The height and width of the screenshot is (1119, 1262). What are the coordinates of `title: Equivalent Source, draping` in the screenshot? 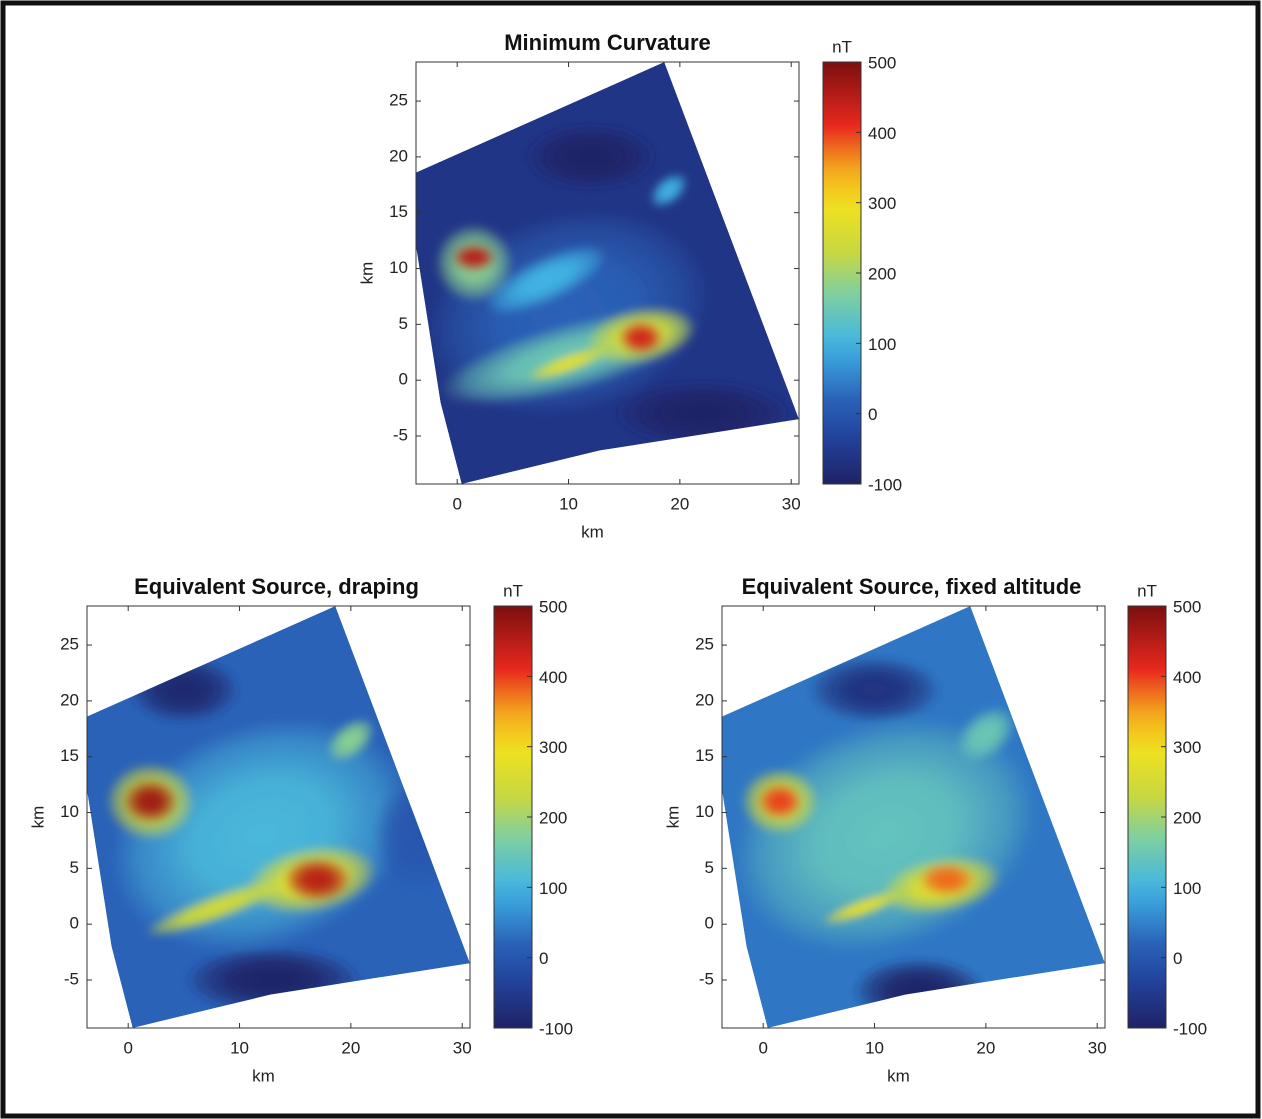 It's located at (276, 586).